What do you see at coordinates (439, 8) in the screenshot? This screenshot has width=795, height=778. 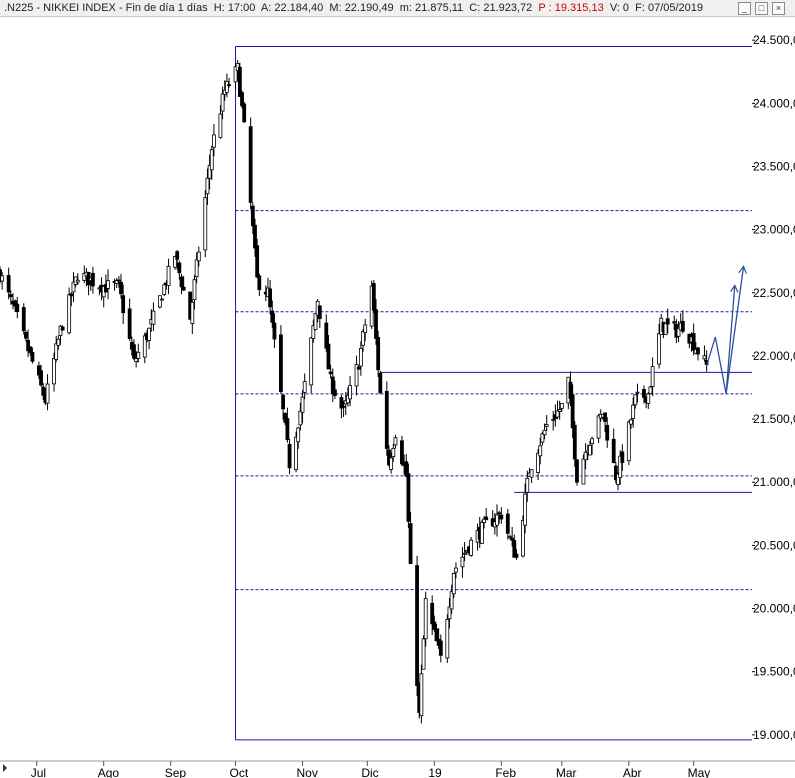 I see `low-value: 21.875,11` at bounding box center [439, 8].